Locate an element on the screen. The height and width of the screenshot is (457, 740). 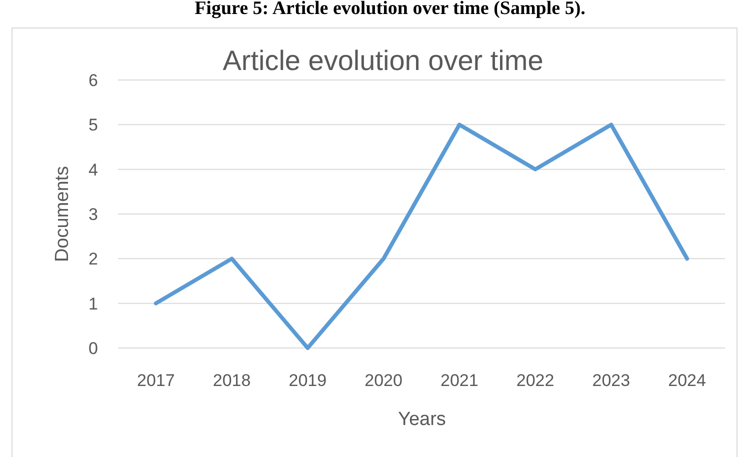
x-tick-label: 2022 is located at coordinates (535, 380).